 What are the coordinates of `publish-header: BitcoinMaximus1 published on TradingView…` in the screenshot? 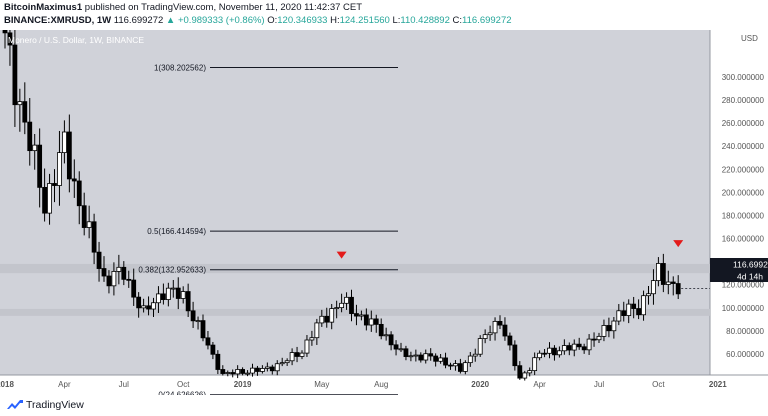 It's located at (384, 15).